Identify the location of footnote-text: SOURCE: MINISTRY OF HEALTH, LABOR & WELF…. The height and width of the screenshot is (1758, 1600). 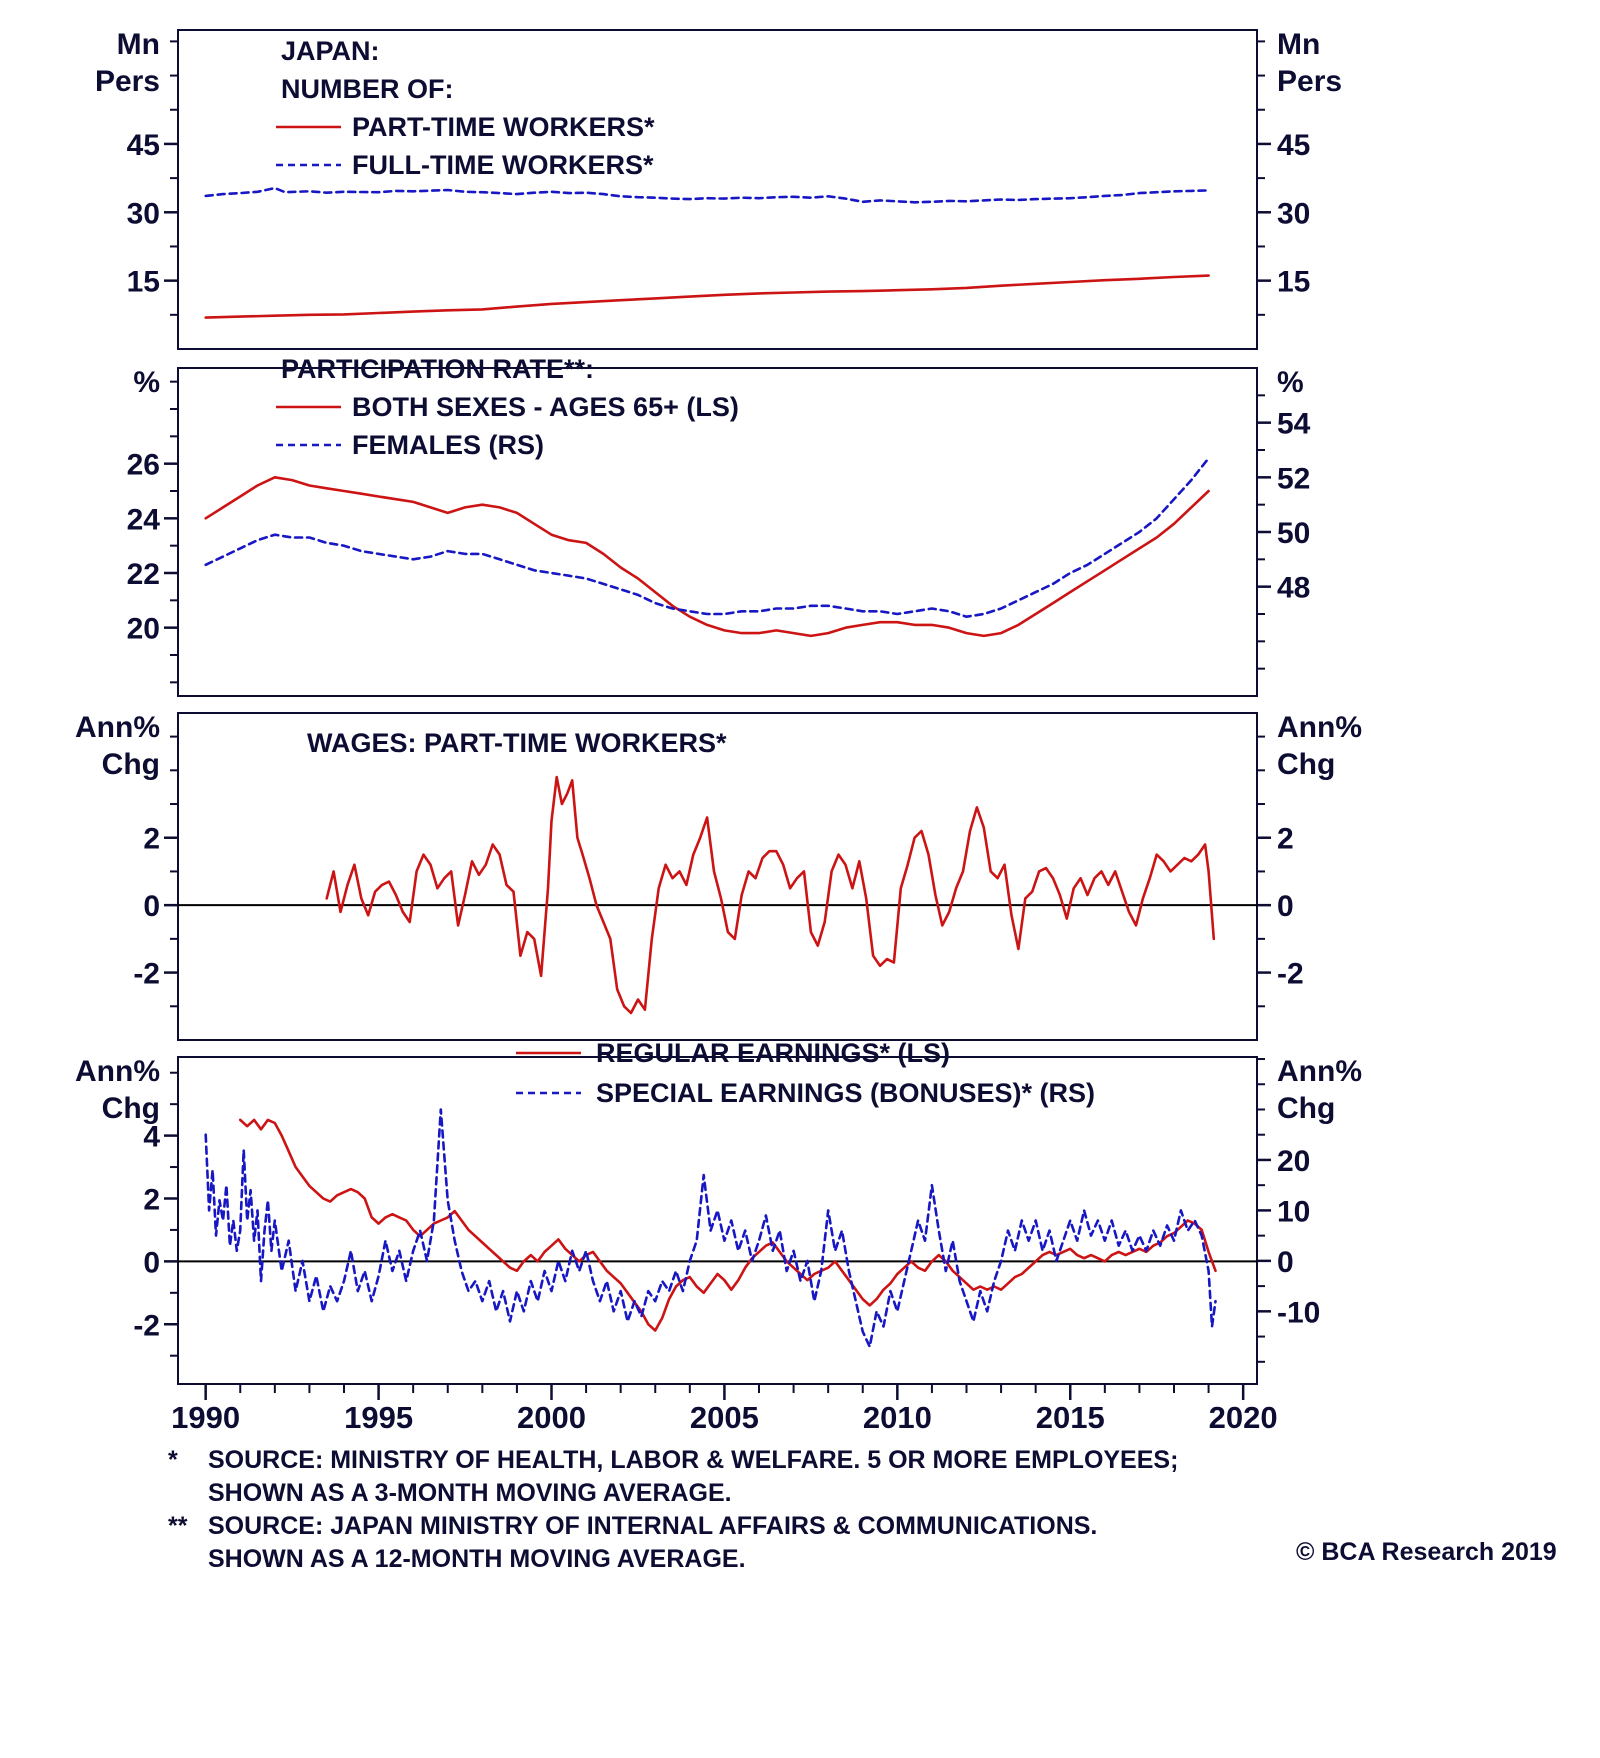
(693, 1460).